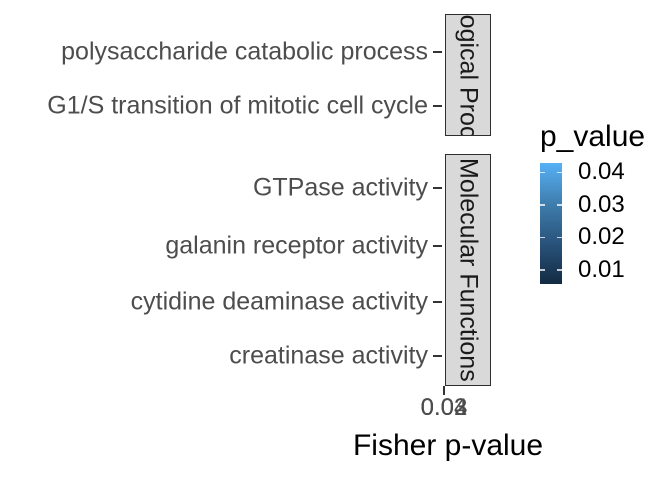 The image size is (672, 480). I want to click on facet-strip-molecular-functions: Molecular Functions, so click(468, 270).